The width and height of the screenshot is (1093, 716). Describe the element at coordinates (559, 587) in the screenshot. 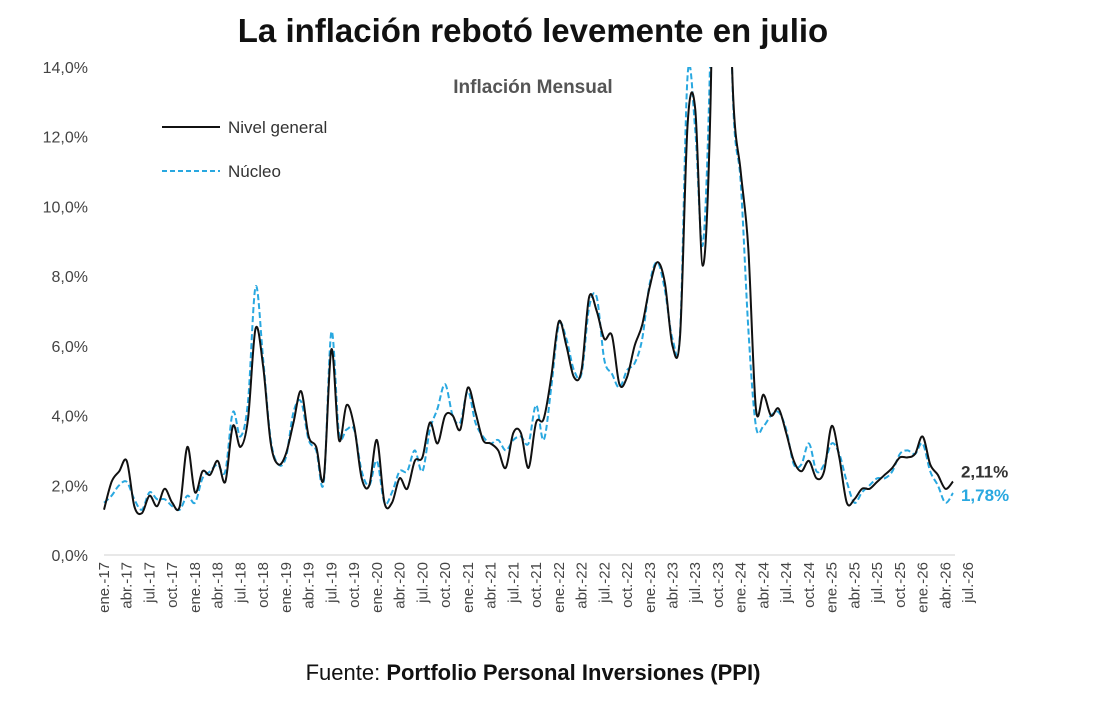

I see `x-tick-label: ene.-22` at that location.